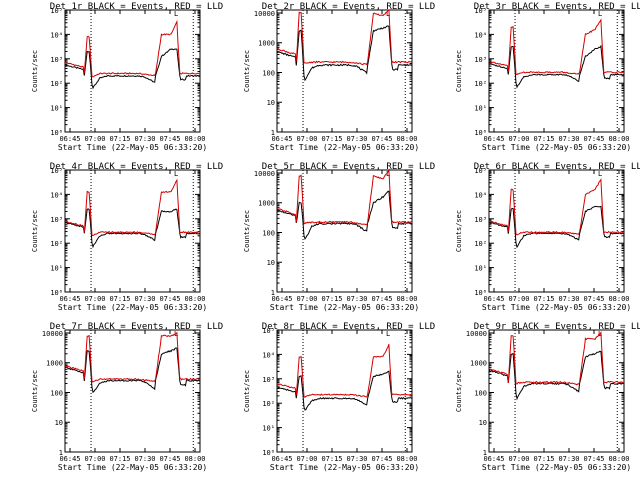 This screenshot has height=480, width=640. Describe the element at coordinates (480, 293) in the screenshot. I see `y-tick-label: 10⁰` at that location.